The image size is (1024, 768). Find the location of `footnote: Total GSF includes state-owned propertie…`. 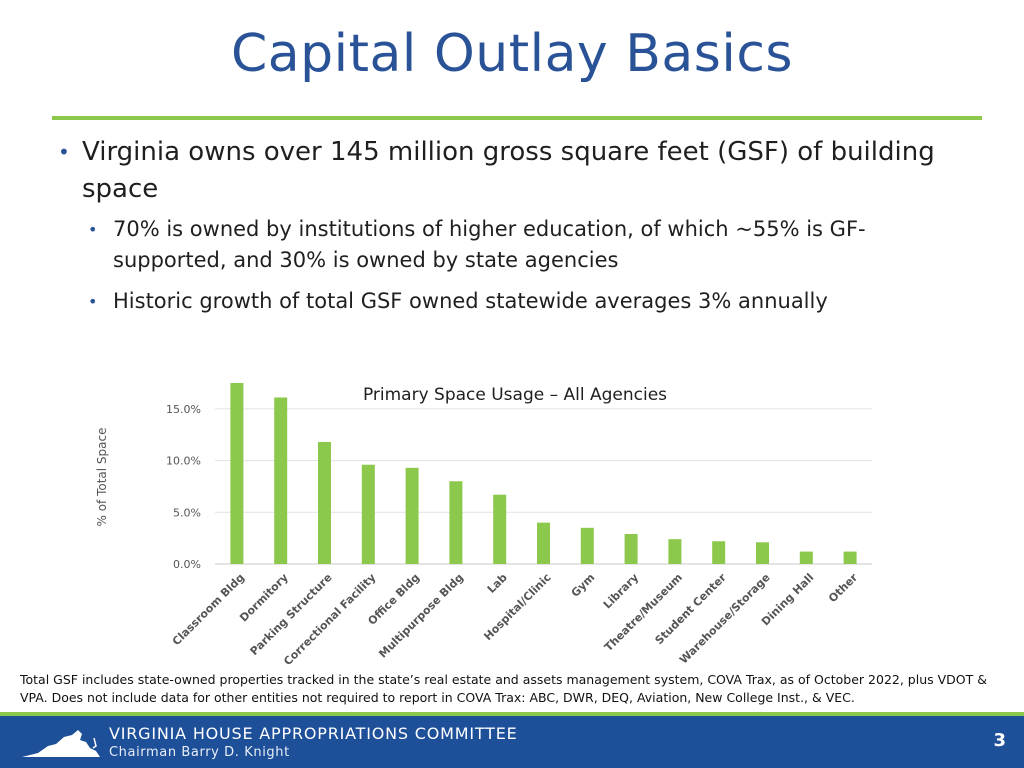

footnote: Total GSF includes state-owned propertie… is located at coordinates (503, 688).